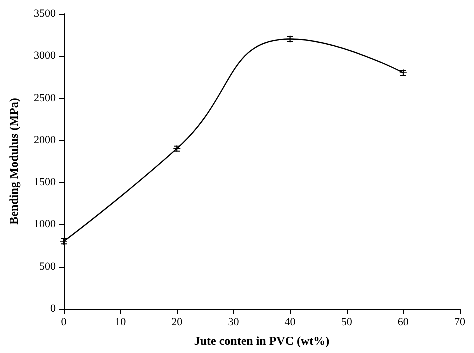 The image size is (474, 353). Describe the element at coordinates (460, 322) in the screenshot. I see `x-tick-label: 70` at that location.